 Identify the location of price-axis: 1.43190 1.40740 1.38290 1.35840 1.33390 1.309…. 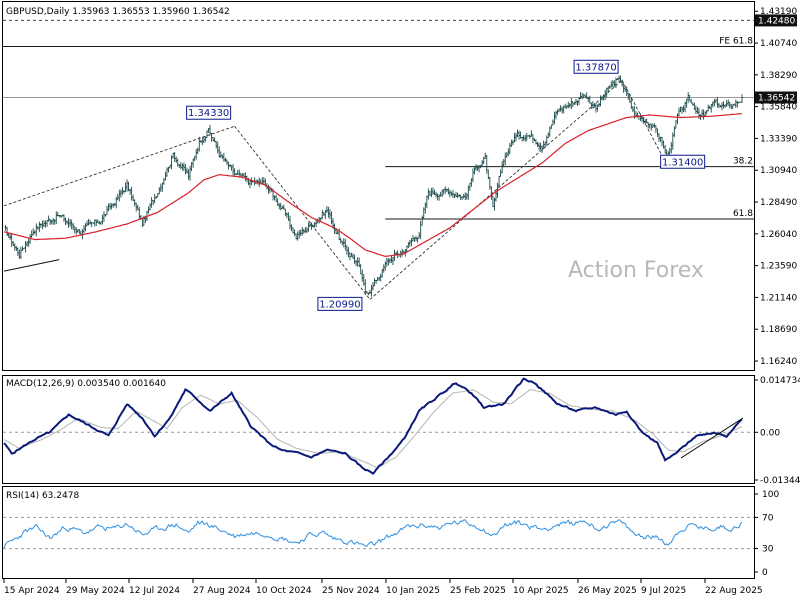
(775, 187).